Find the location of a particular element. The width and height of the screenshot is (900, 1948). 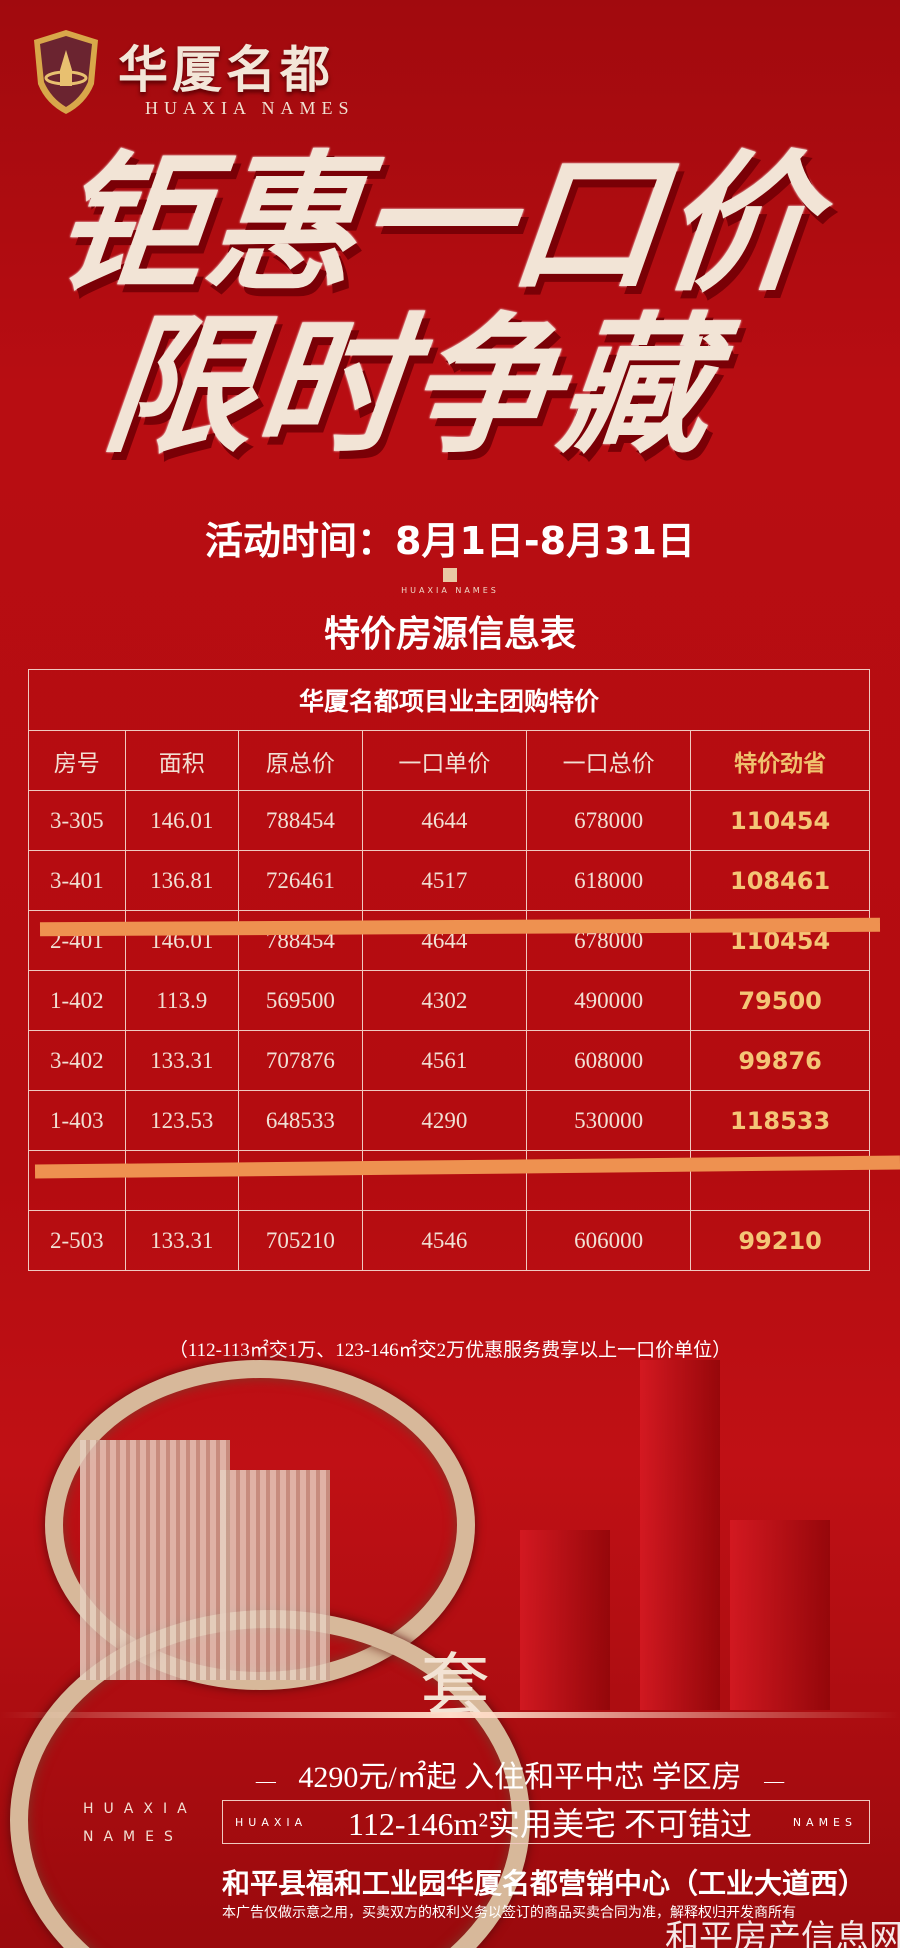

address: 和平县福和工业园华厦名都营销中心（工业大道西） is located at coordinates (544, 1883).